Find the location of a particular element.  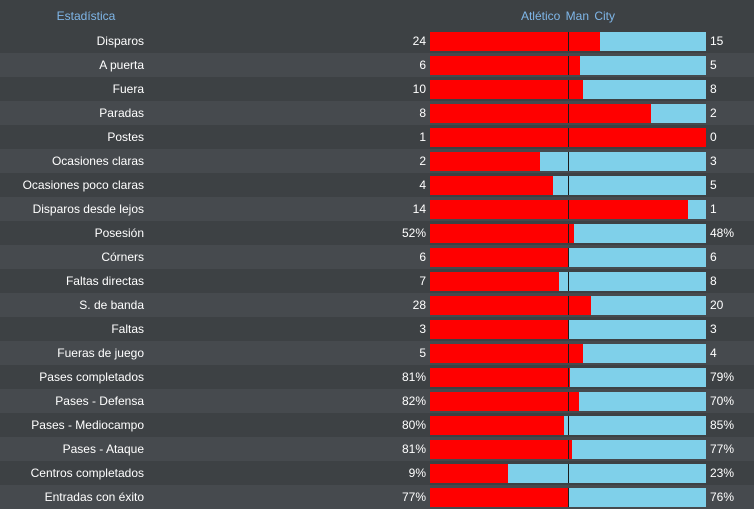

stat-label: Centros completados is located at coordinates (87, 473).